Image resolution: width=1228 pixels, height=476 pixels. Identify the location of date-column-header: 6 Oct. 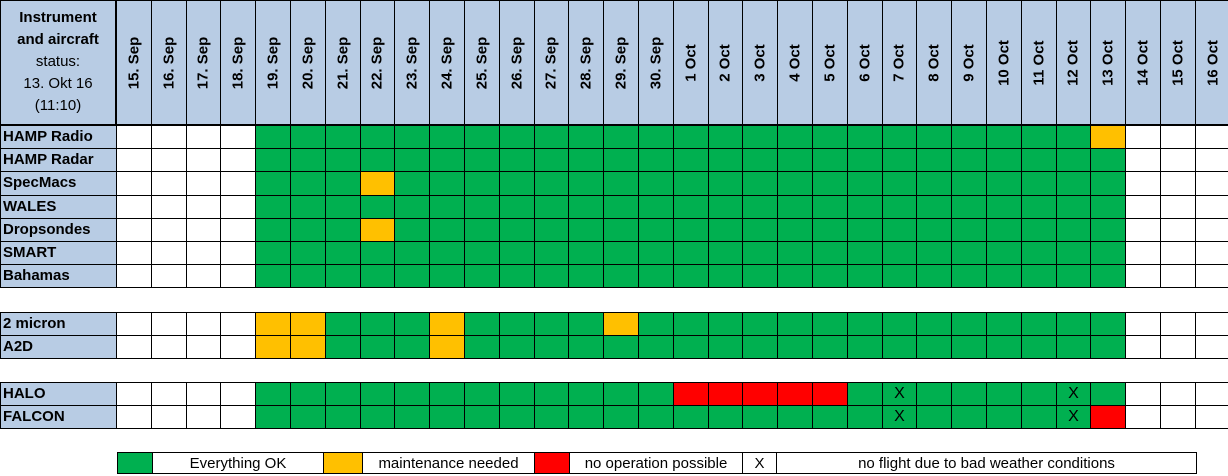
(864, 62).